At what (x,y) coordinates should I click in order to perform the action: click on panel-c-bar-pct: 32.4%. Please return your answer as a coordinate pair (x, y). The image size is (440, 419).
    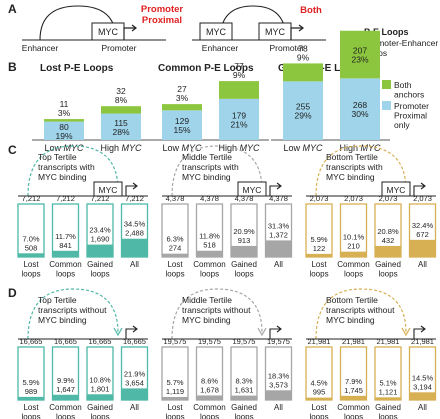
    Looking at the image, I should click on (423, 225).